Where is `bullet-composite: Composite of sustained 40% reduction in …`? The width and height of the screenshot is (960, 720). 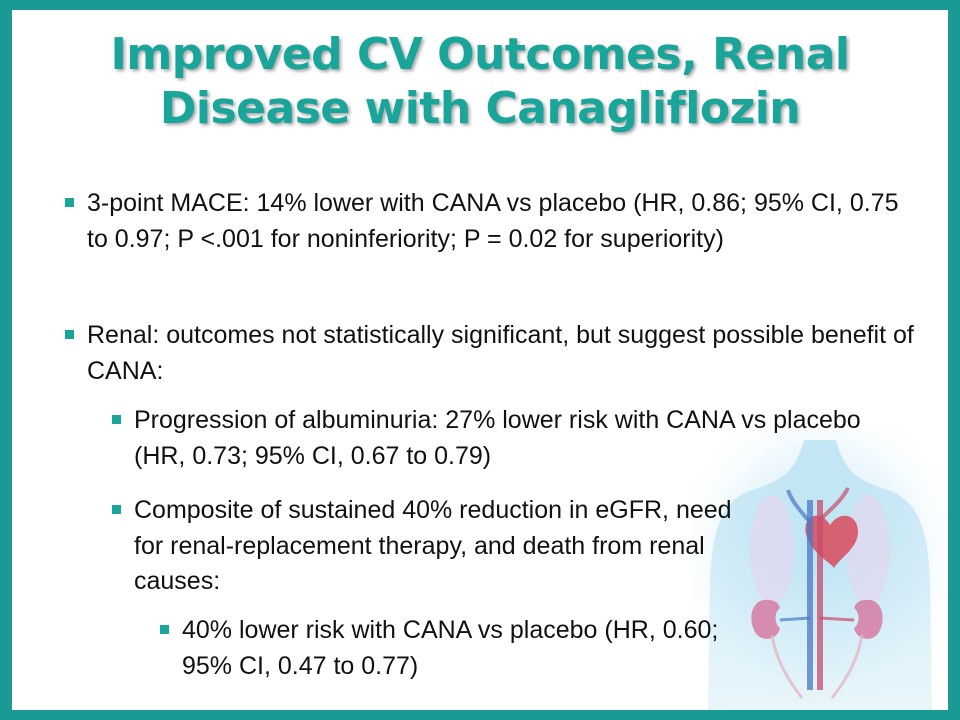 bullet-composite: Composite of sustained 40% reduction in … is located at coordinates (438, 546).